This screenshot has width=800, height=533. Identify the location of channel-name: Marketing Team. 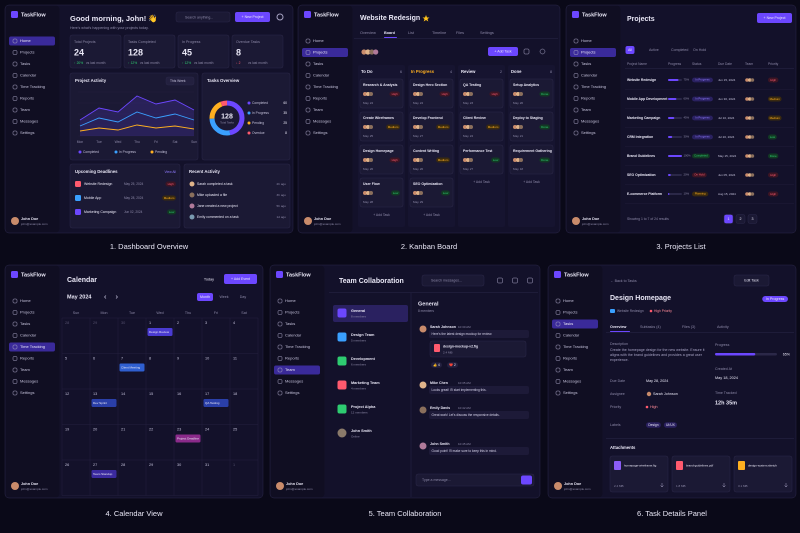
(365, 383).